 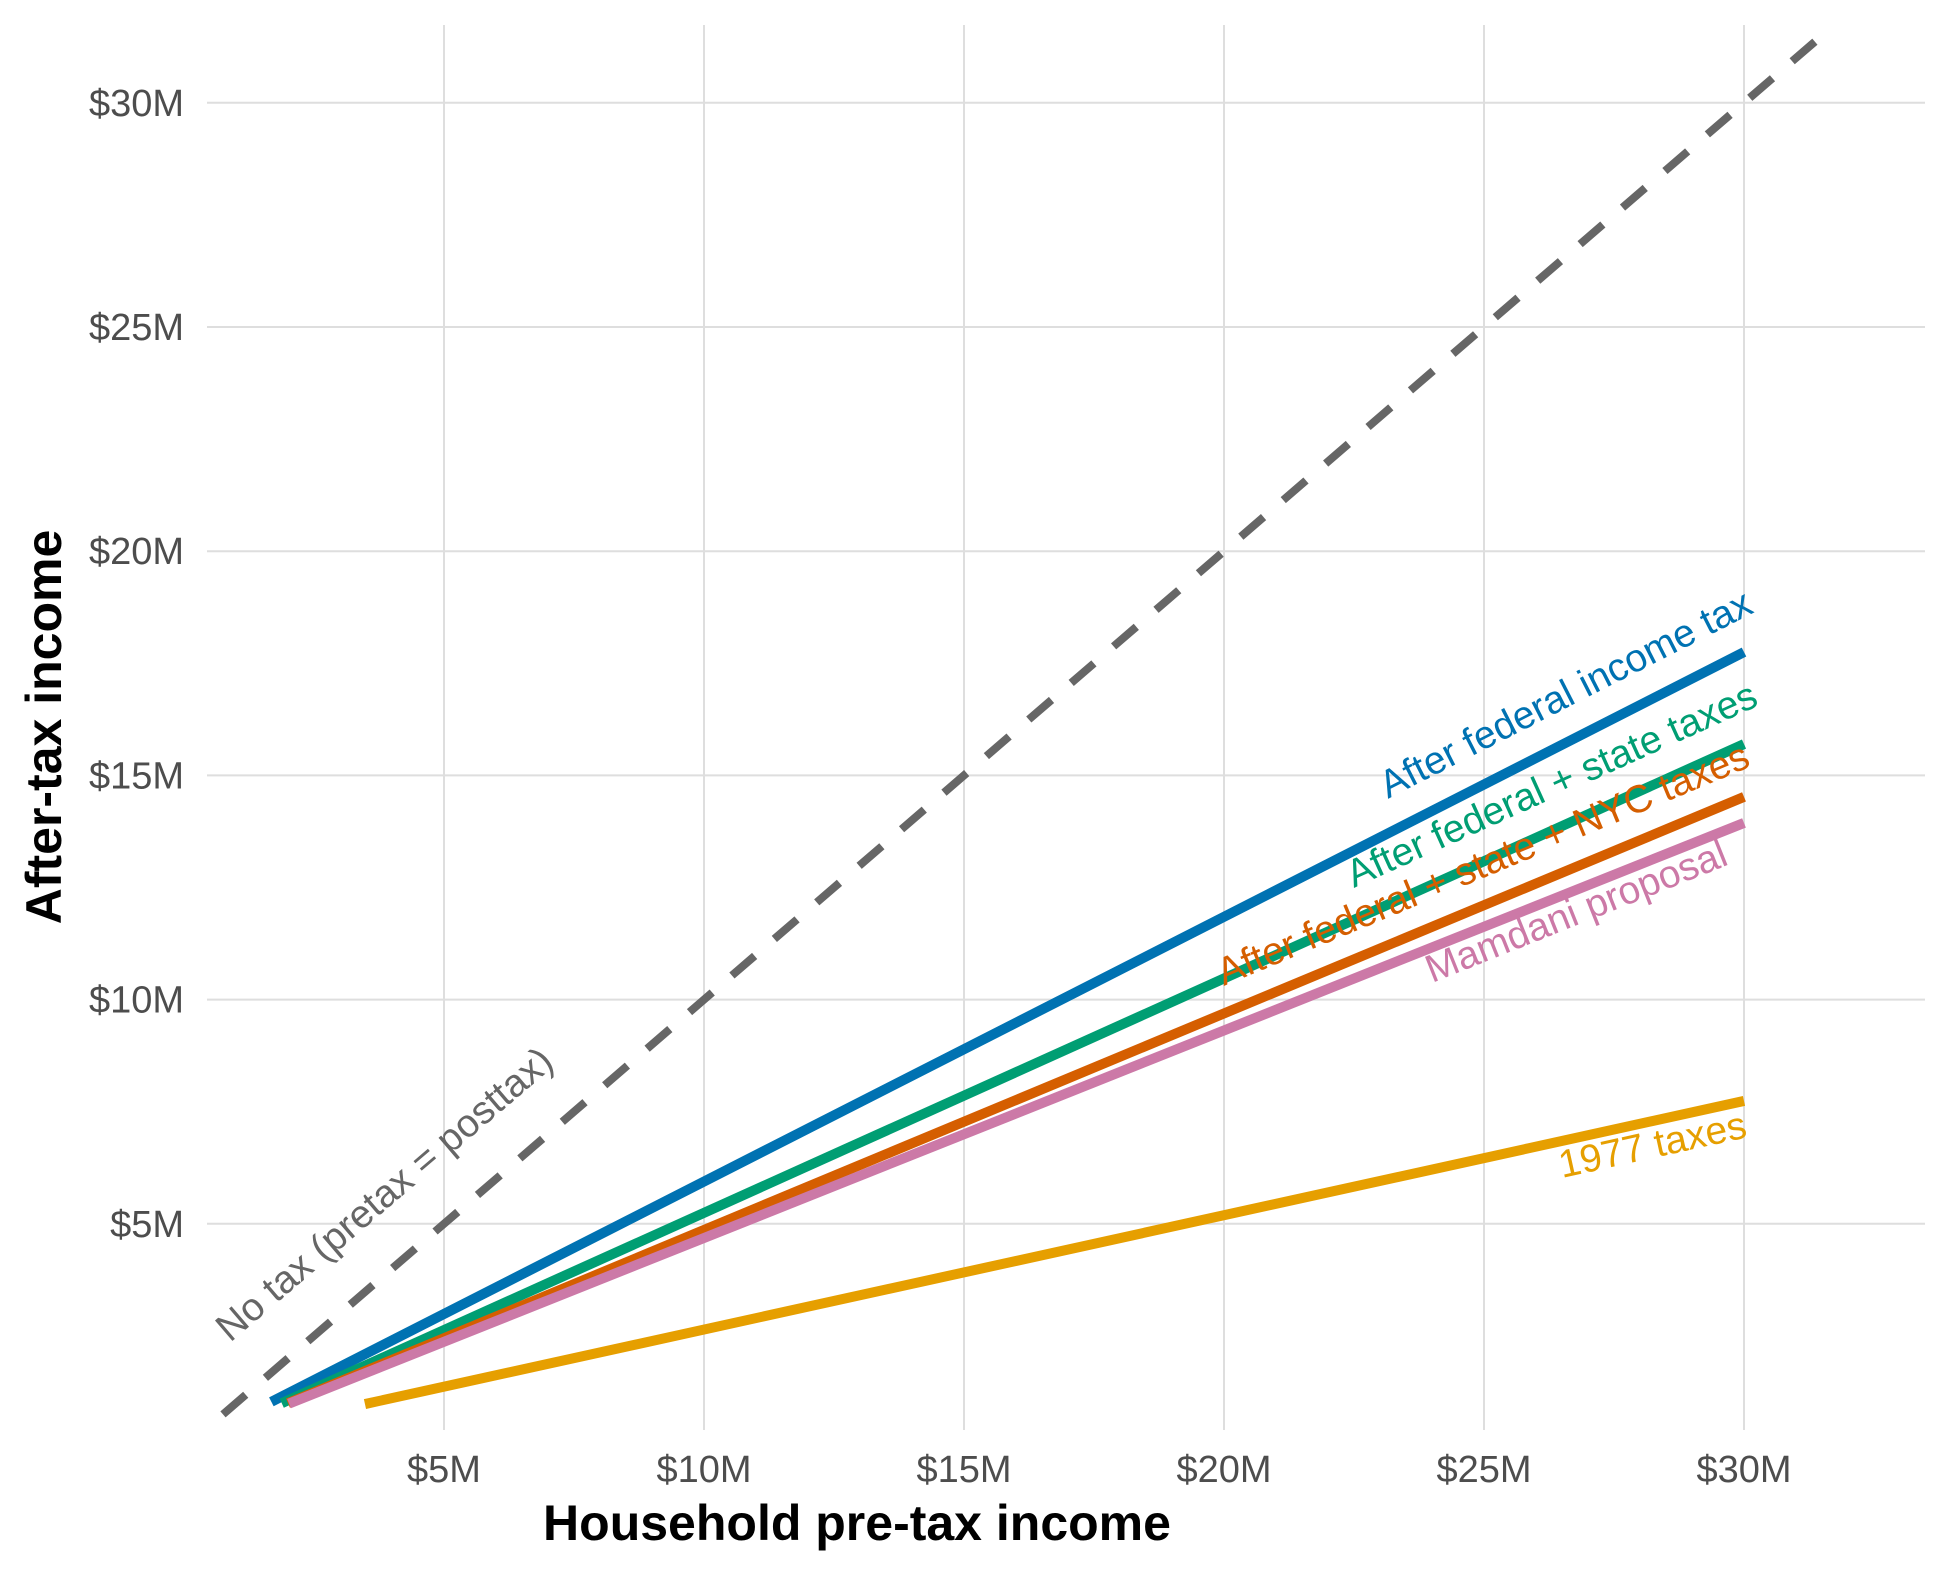 I want to click on x-tick-label: $25M, so click(x=1483, y=1470).